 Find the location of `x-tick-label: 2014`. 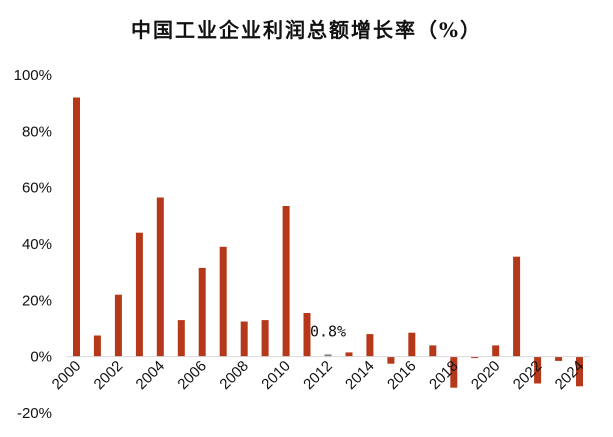

x-tick-label: 2014 is located at coordinates (360, 376).